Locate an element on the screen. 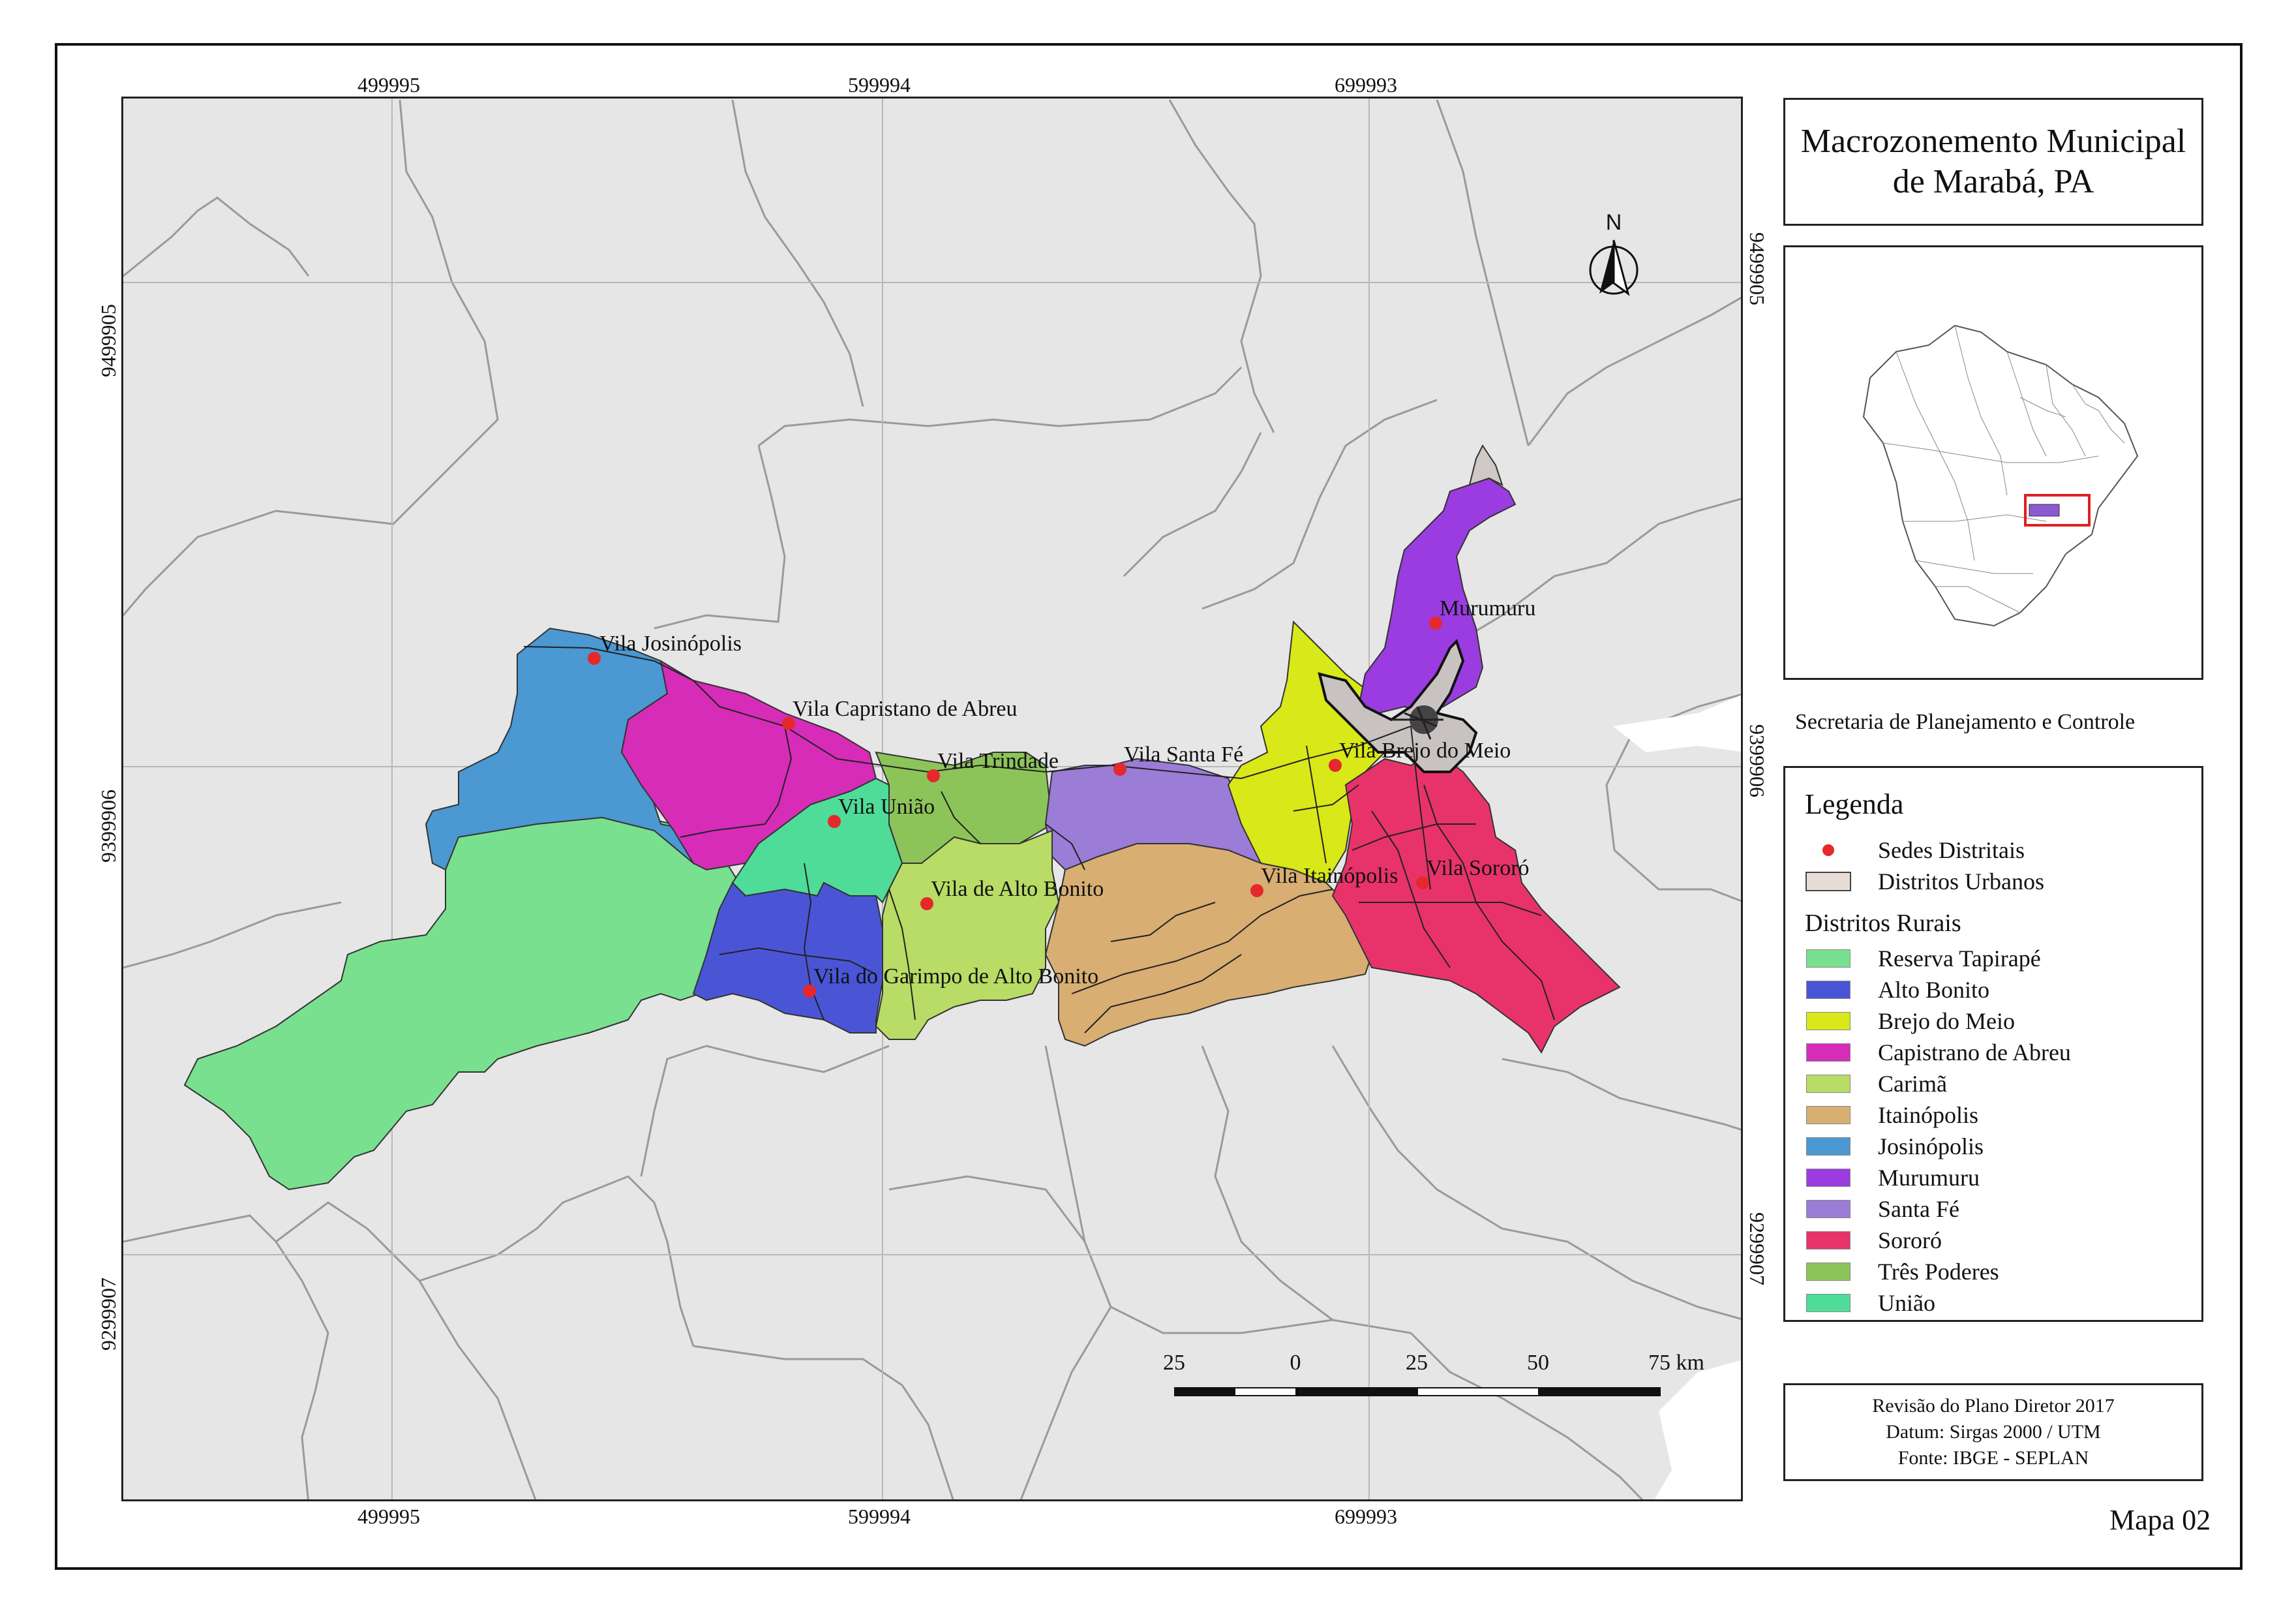 Image resolution: width=2296 pixels, height=1624 pixels. label-uniao: Vila União is located at coordinates (886, 807).